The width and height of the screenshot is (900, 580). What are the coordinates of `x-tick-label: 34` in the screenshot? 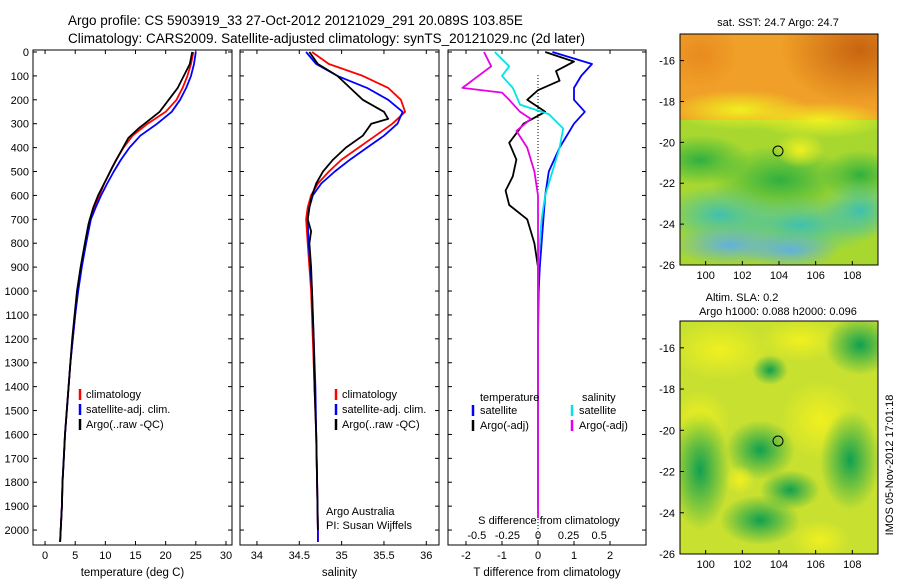 It's located at (257, 556).